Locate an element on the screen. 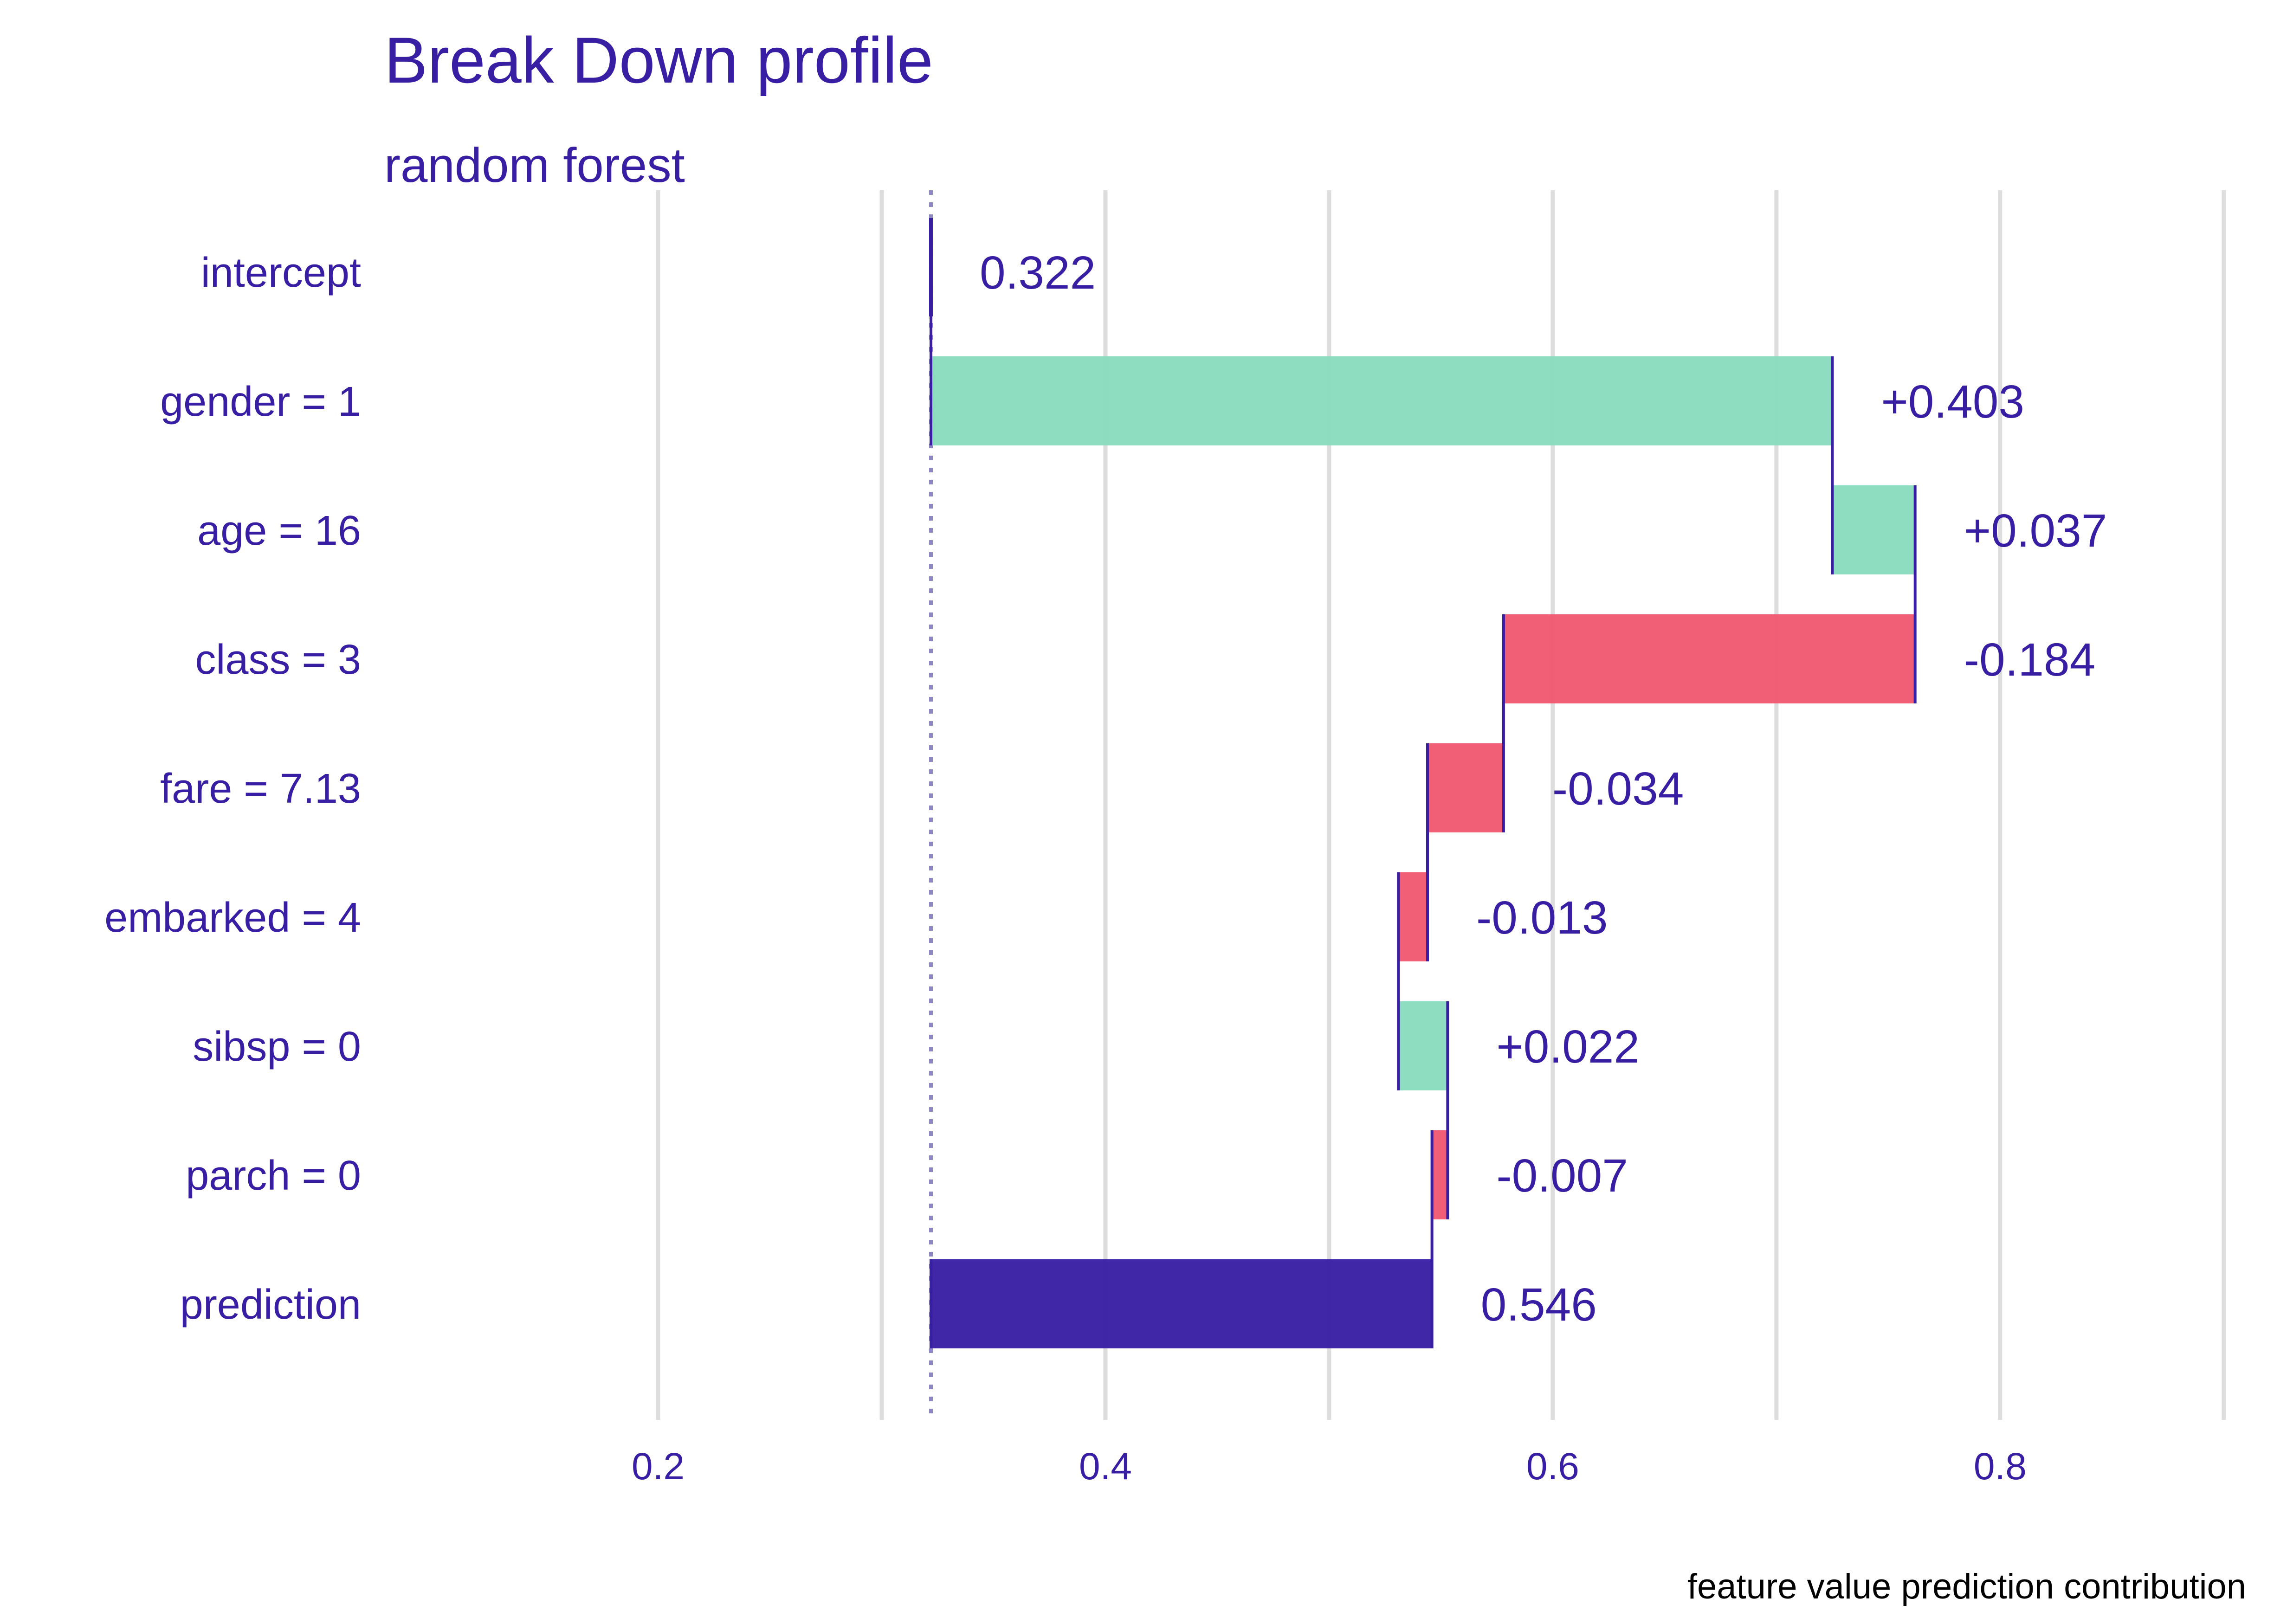 This screenshot has height=1624, width=2274. category-label: age = 16 is located at coordinates (279, 531).